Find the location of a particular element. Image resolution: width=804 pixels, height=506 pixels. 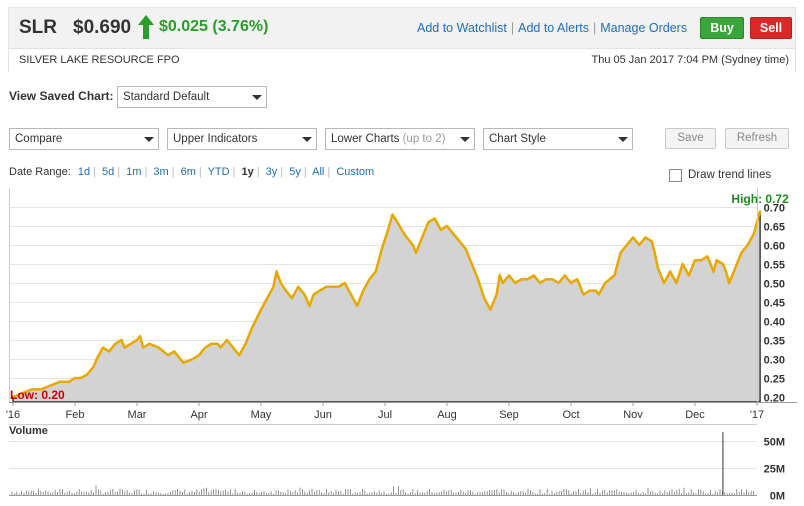

chart-style-label: Chart Style is located at coordinates (517, 139).